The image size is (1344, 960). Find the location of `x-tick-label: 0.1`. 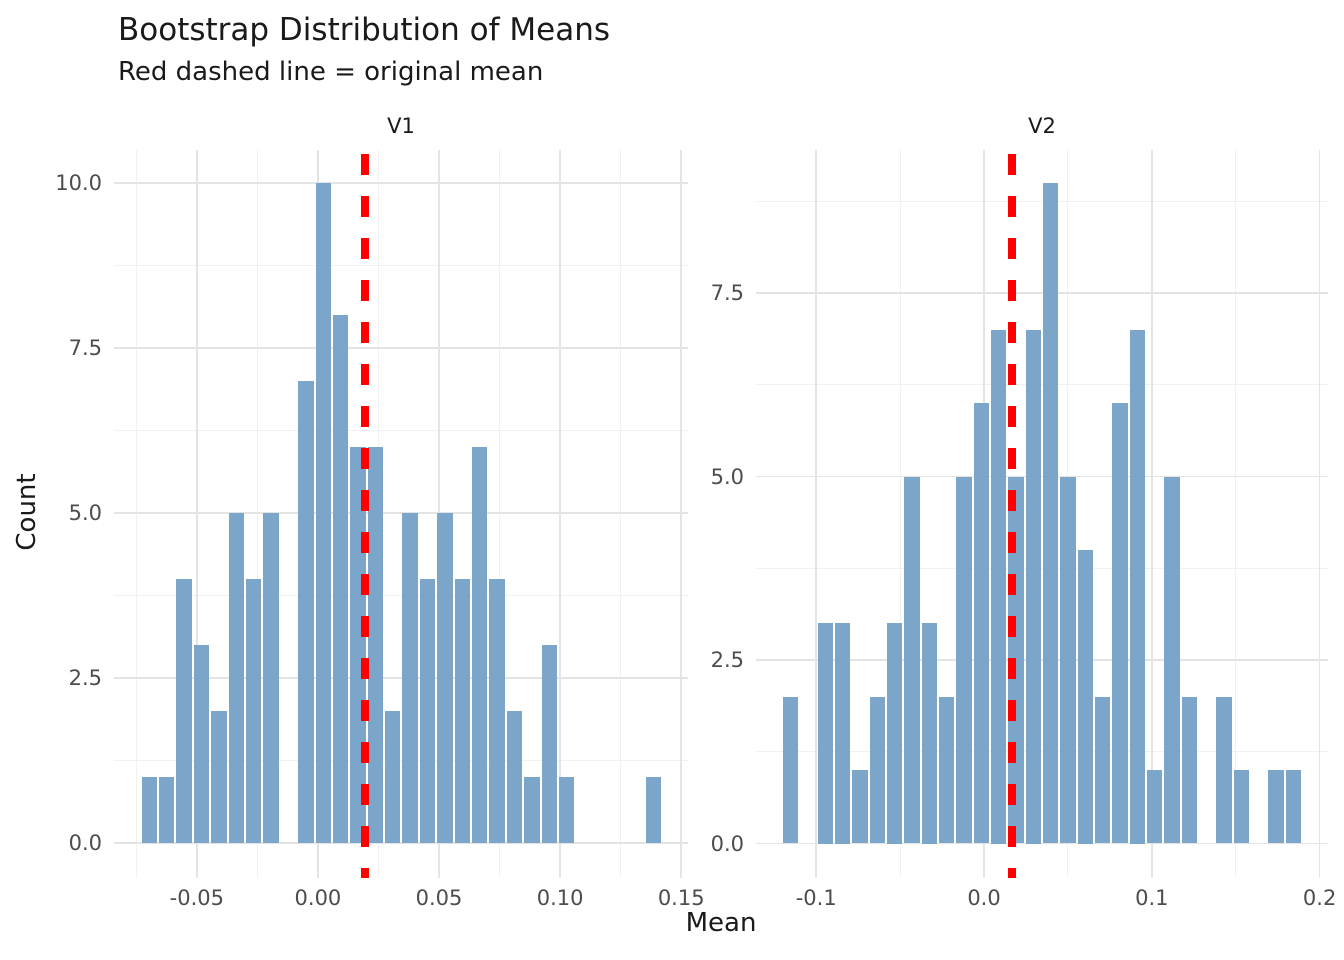

x-tick-label: 0.1 is located at coordinates (1152, 898).